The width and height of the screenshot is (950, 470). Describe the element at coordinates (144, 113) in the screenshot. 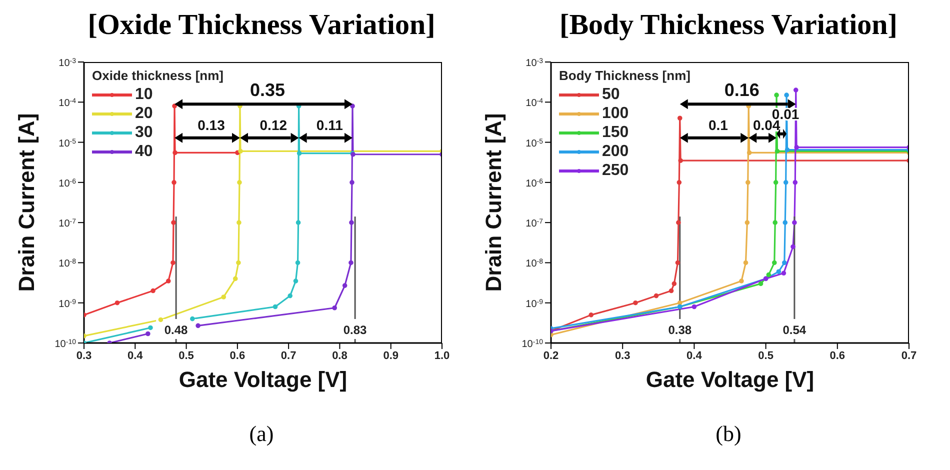

I see `legend-label: 20` at that location.